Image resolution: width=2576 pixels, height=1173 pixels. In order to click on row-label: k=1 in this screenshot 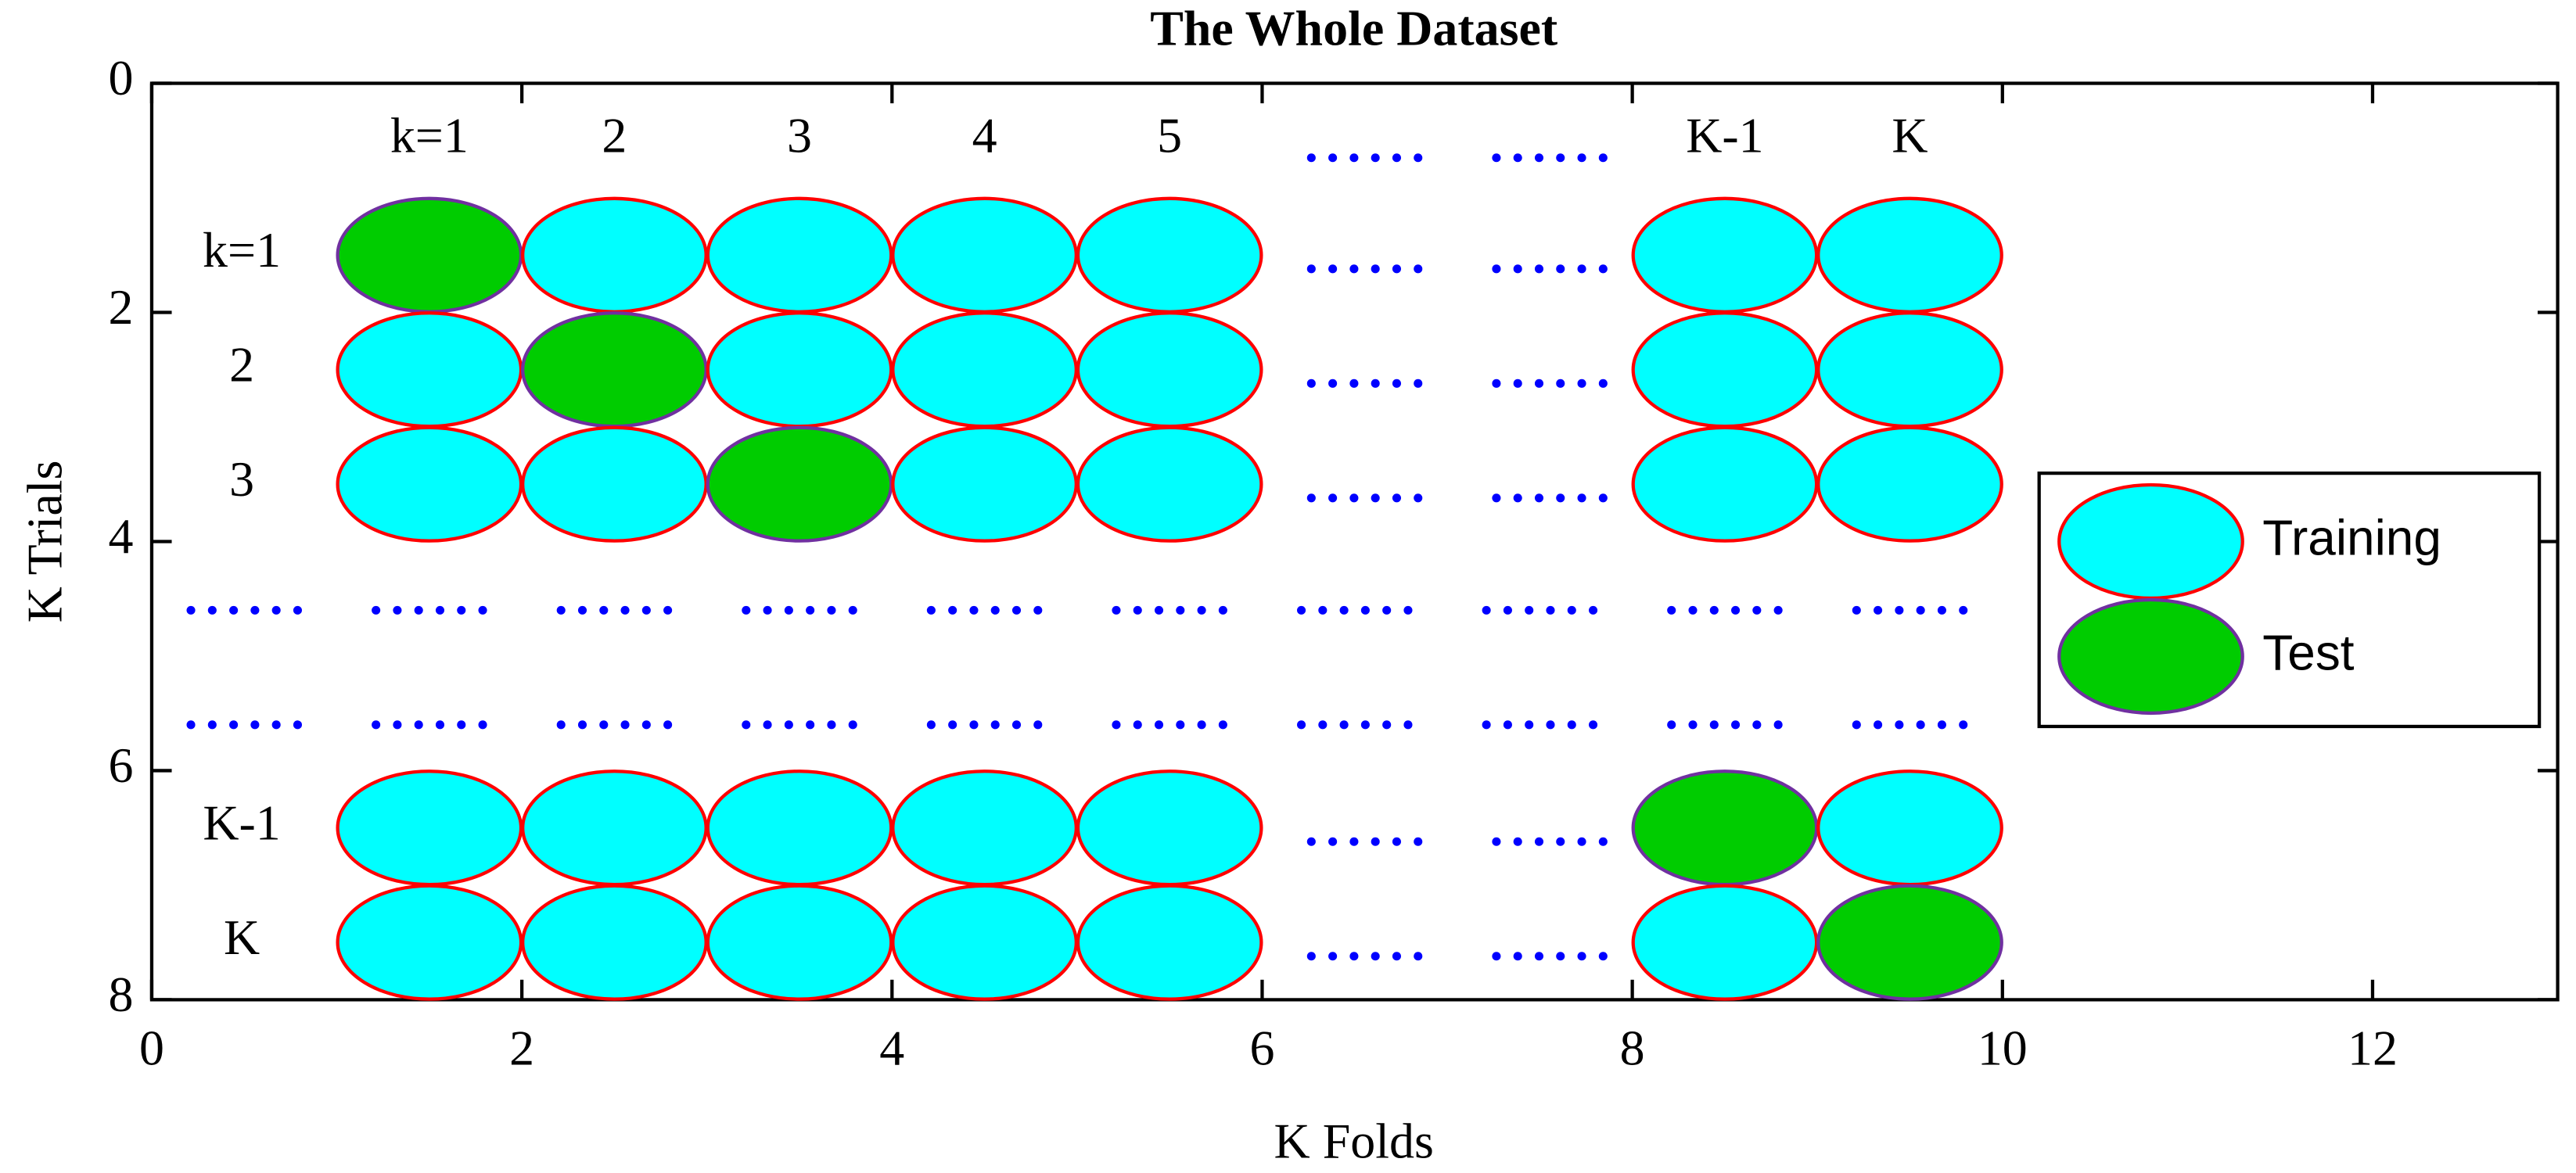, I will do `click(242, 250)`.